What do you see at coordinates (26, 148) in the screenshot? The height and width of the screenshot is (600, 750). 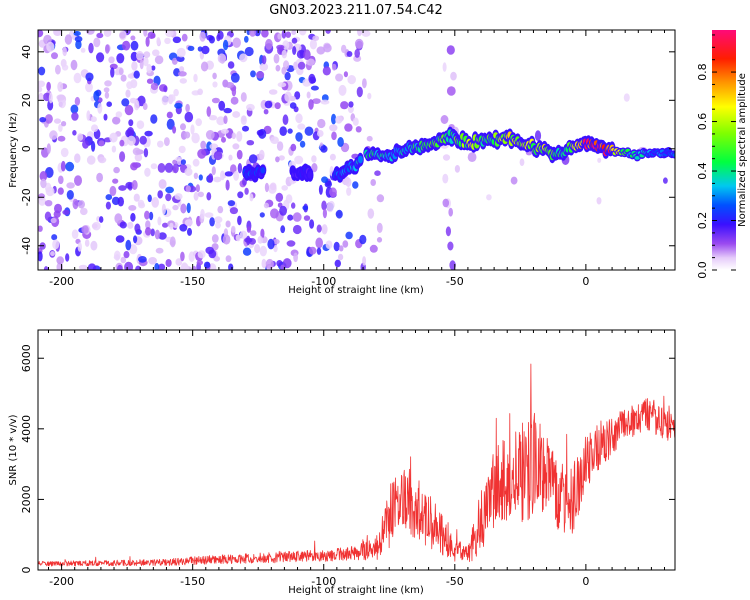 I see `y-tick-label: 0` at bounding box center [26, 148].